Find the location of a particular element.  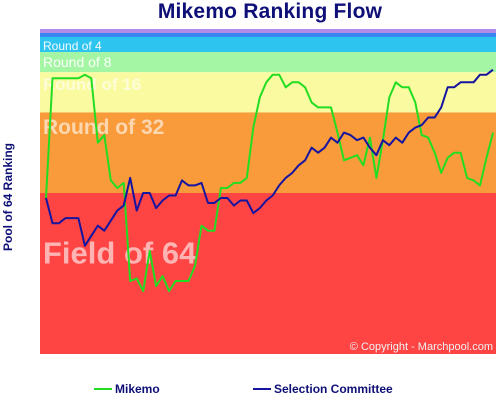

chart-title: Mikemo Ranking Flow is located at coordinates (270, 11).